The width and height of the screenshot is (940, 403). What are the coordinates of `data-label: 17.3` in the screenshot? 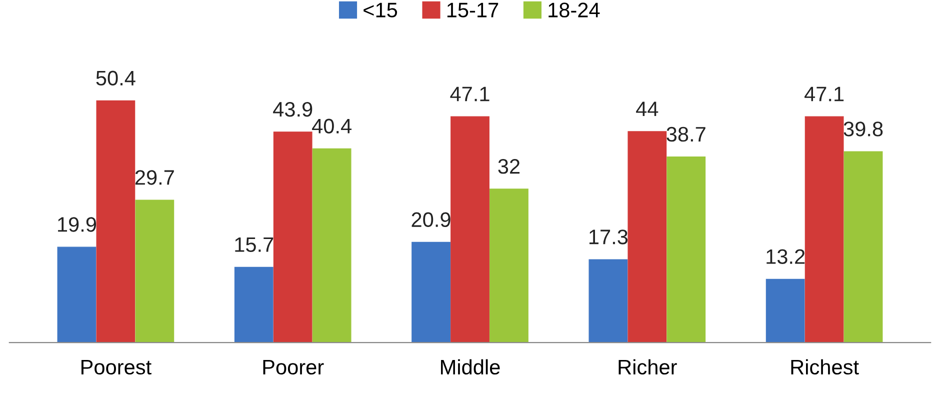 It's located at (608, 237).